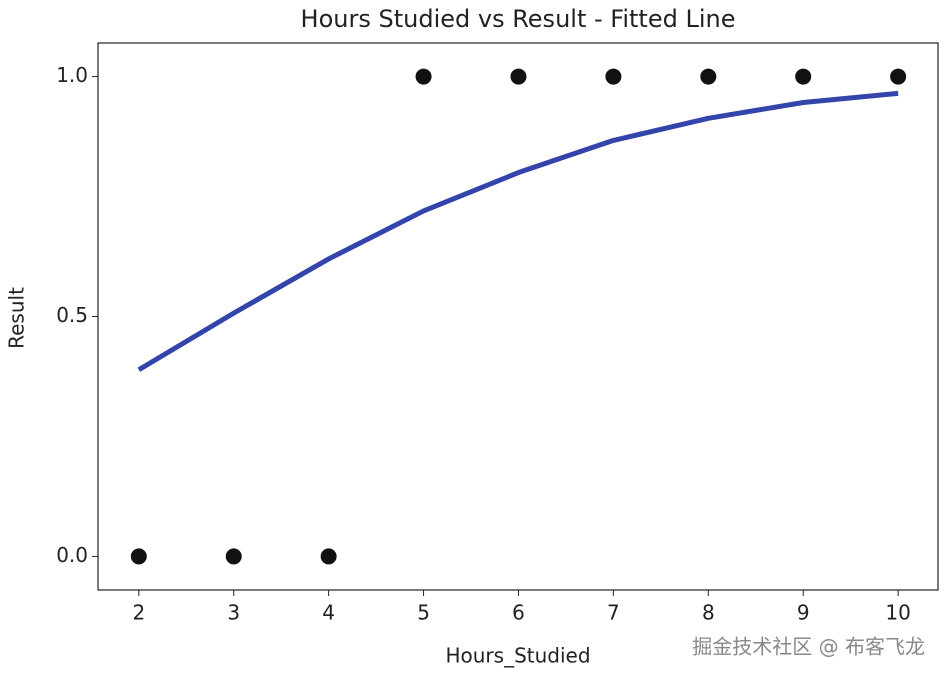 Image resolution: width=945 pixels, height=679 pixels. What do you see at coordinates (518, 613) in the screenshot?
I see `x-tick-label: 6` at bounding box center [518, 613].